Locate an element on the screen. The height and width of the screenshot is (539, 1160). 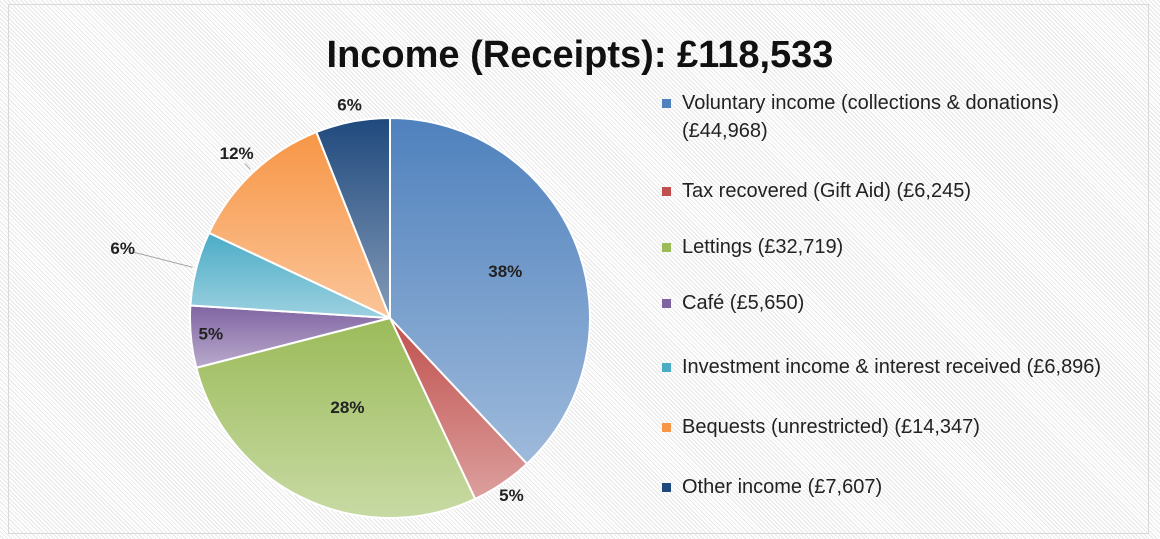
legend-item: Other income (£7,607) is located at coordinates (897, 487).